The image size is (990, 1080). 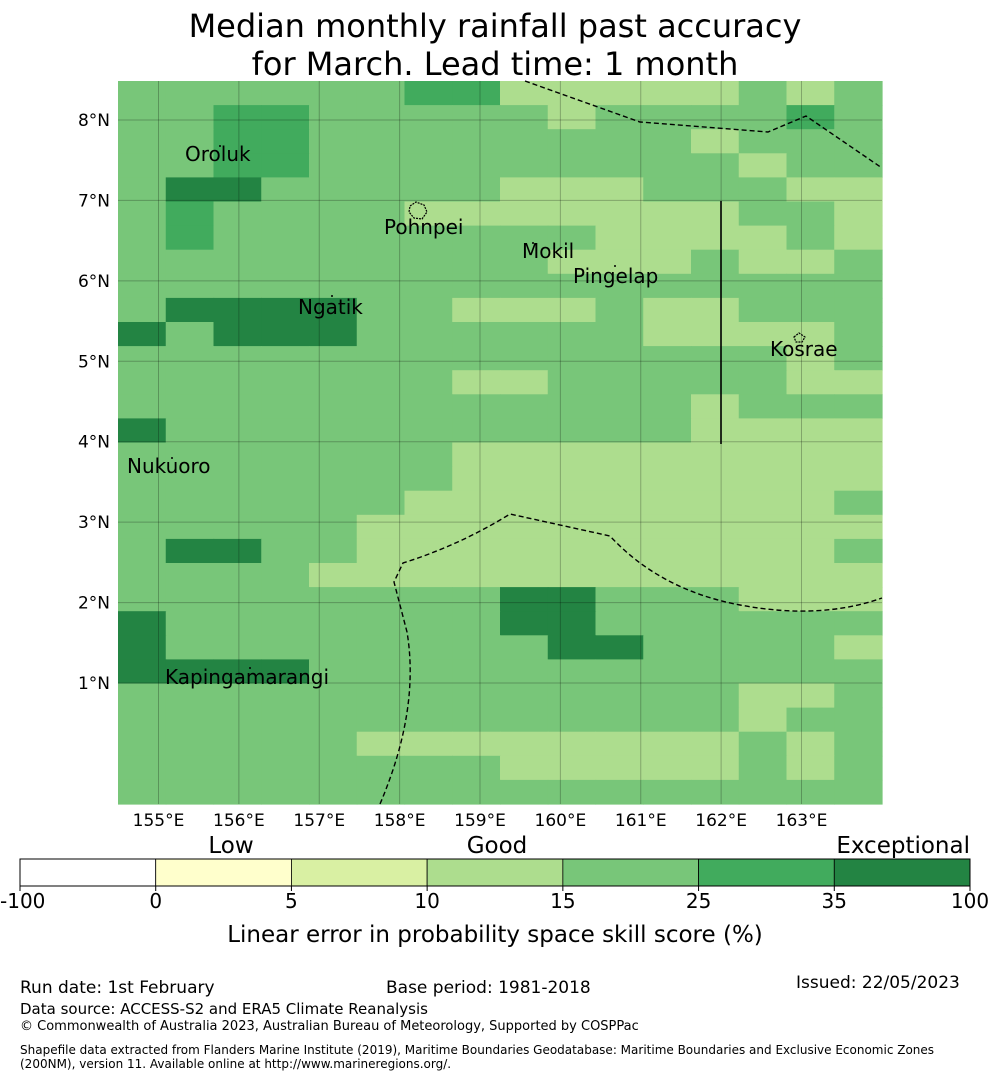 What do you see at coordinates (117, 988) in the screenshot?
I see `run-date: Run date: 1st February` at bounding box center [117, 988].